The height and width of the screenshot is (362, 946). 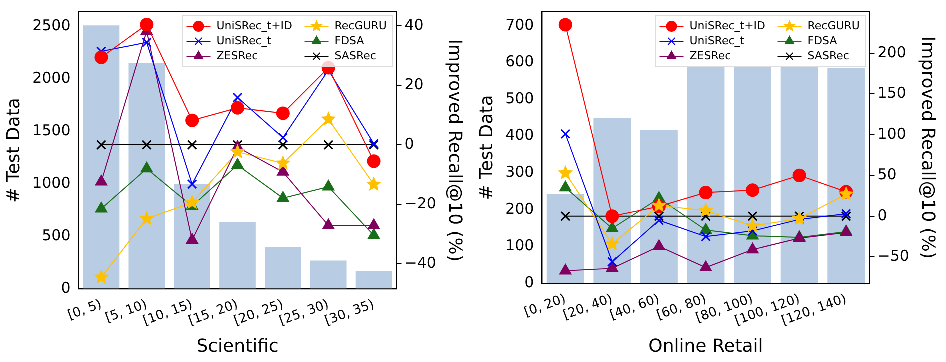 What do you see at coordinates (420, 263) in the screenshot?
I see `y2-tick-label: −40` at bounding box center [420, 263].